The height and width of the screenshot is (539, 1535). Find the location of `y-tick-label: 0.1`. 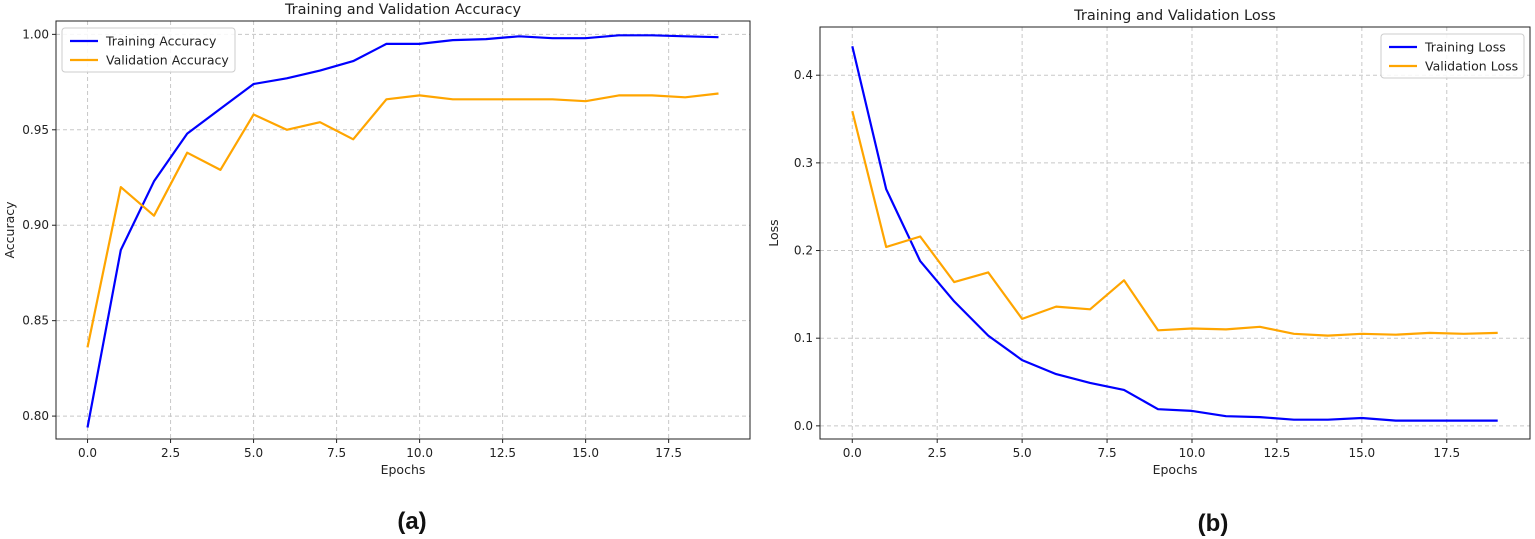

y-tick-label: 0.1 is located at coordinates (803, 338).